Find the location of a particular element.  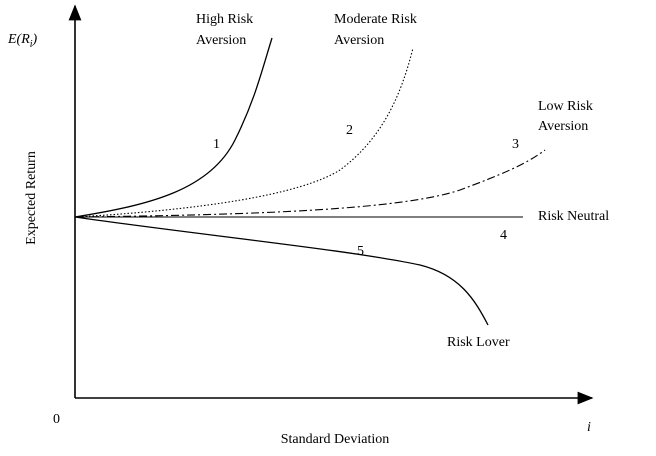

x-axis-label: Standard Deviation is located at coordinates (335, 439).